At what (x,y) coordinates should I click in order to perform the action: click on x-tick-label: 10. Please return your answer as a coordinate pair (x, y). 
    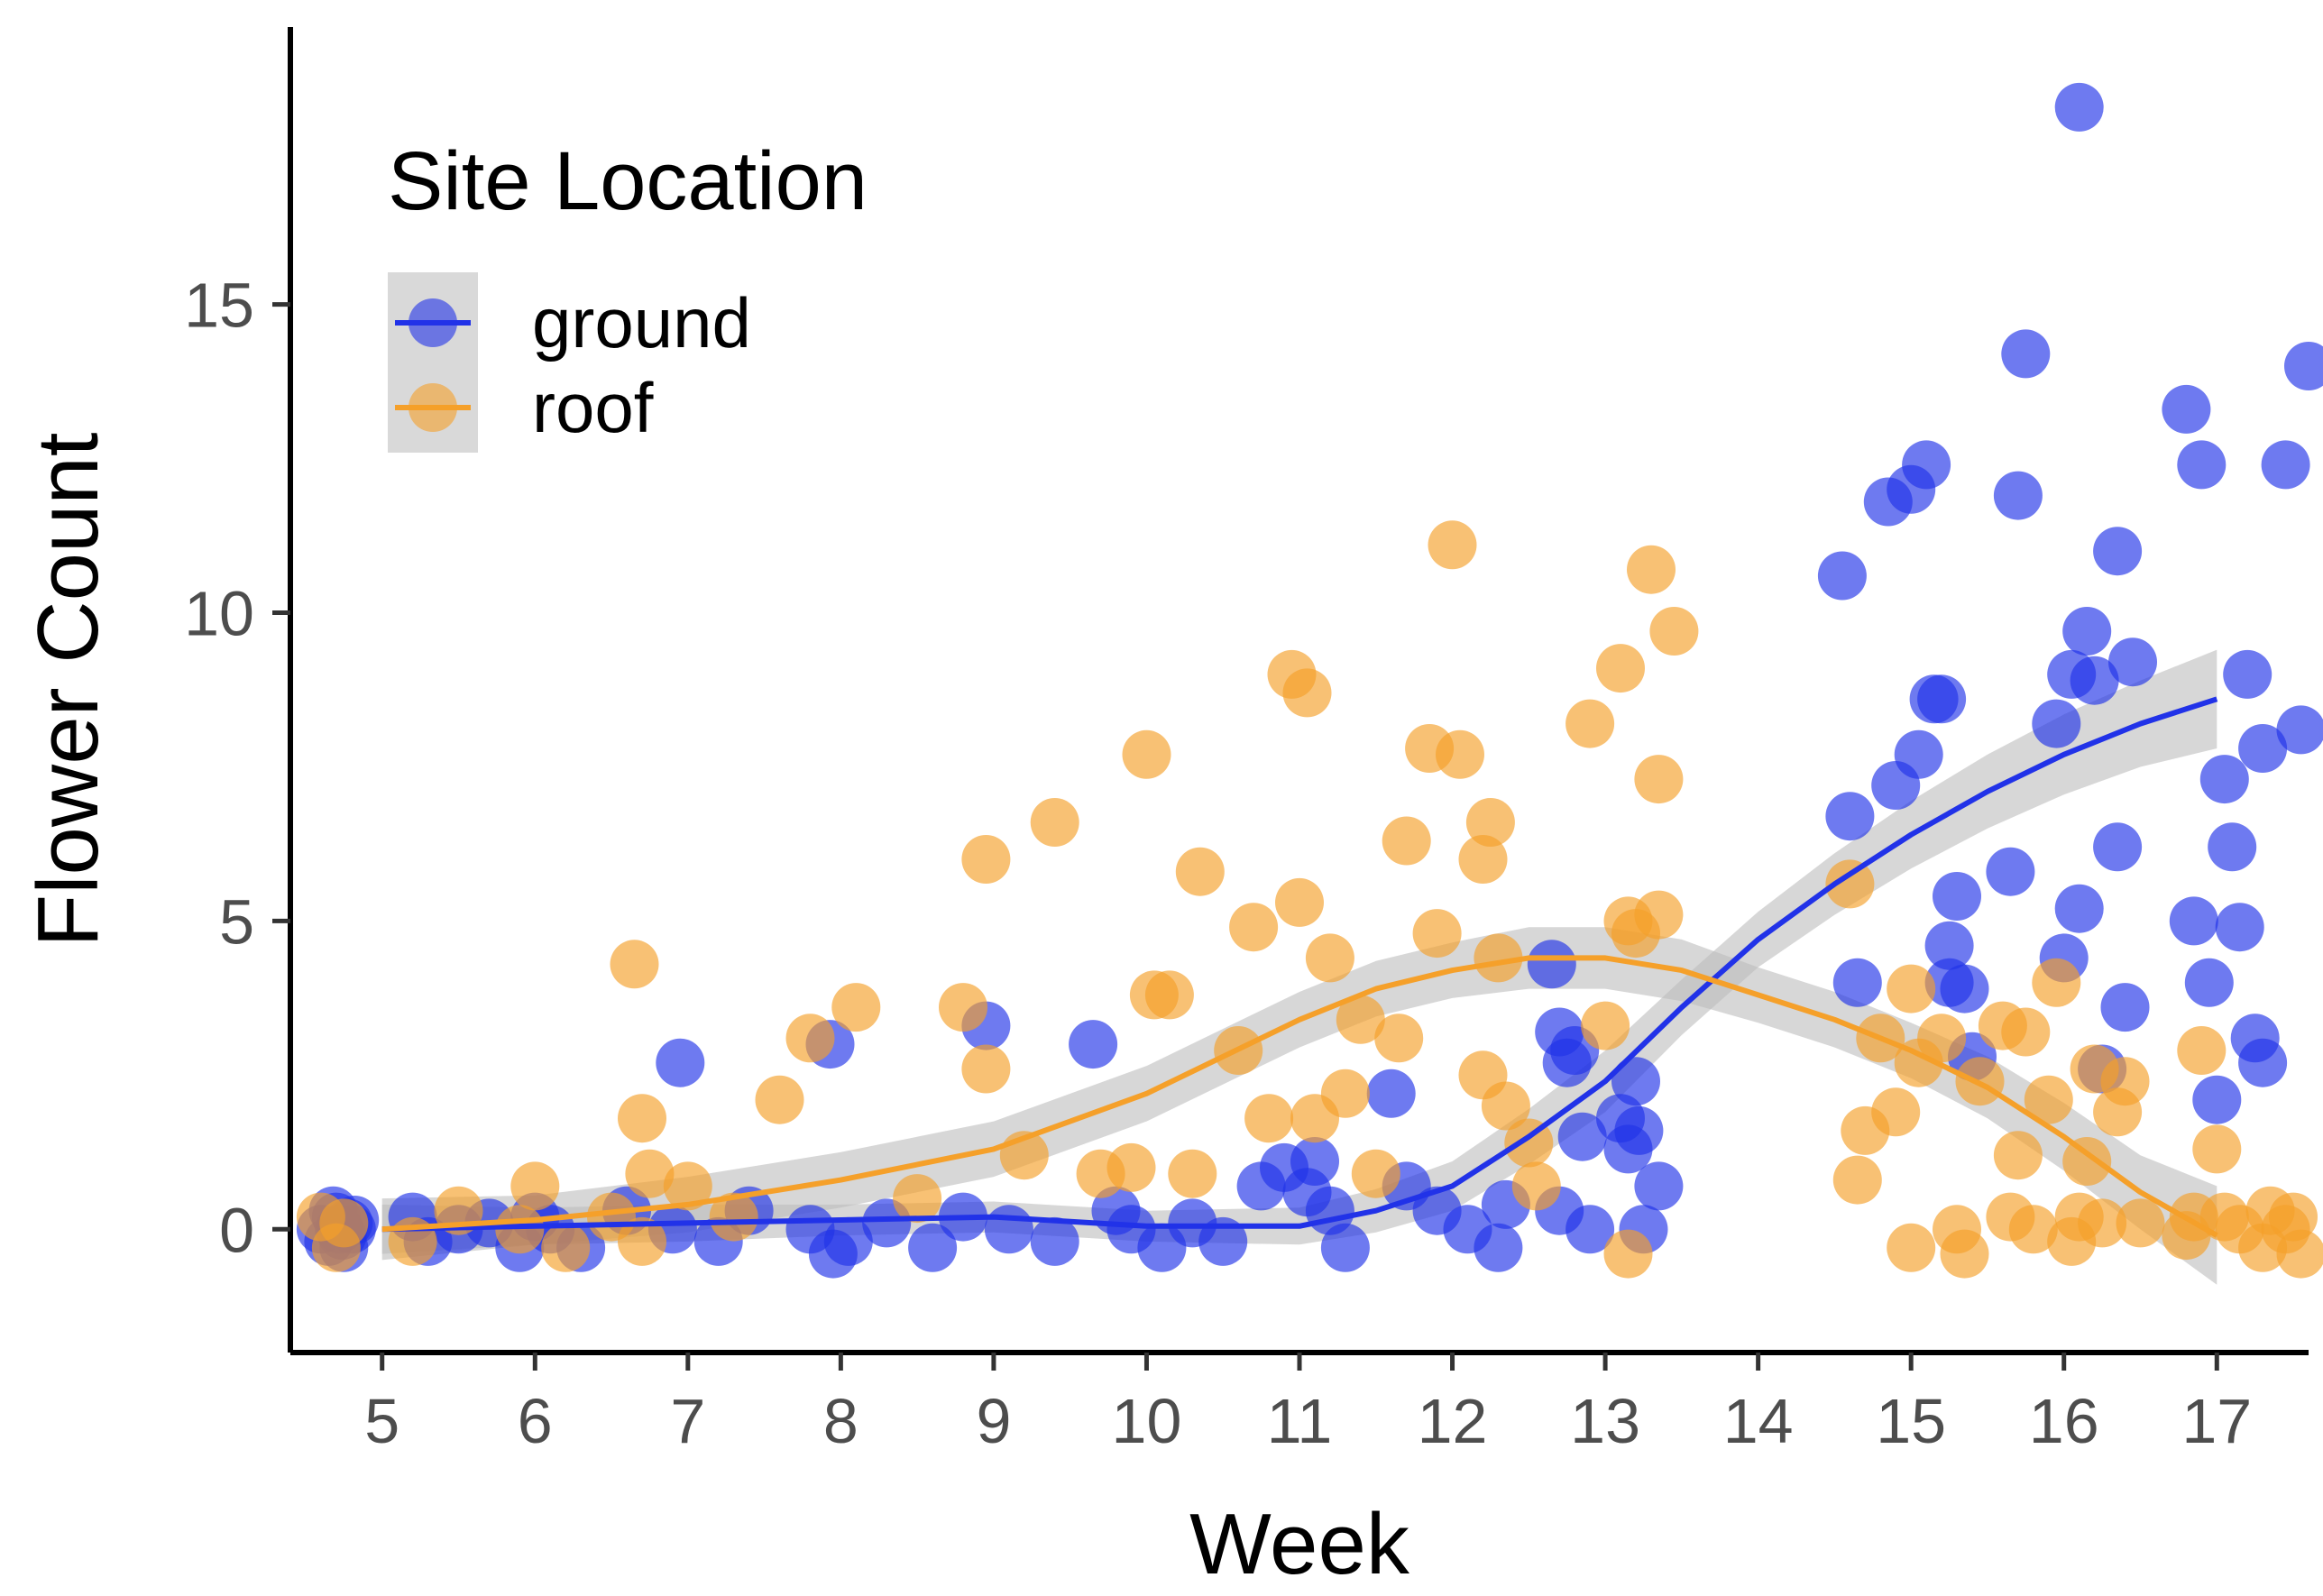
    Looking at the image, I should click on (1147, 1421).